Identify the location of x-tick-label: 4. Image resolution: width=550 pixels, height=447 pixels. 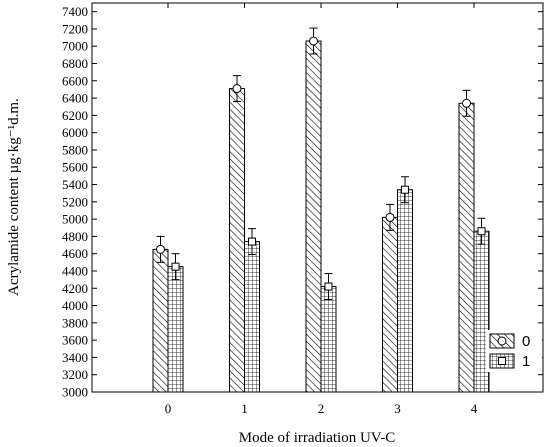
(474, 408).